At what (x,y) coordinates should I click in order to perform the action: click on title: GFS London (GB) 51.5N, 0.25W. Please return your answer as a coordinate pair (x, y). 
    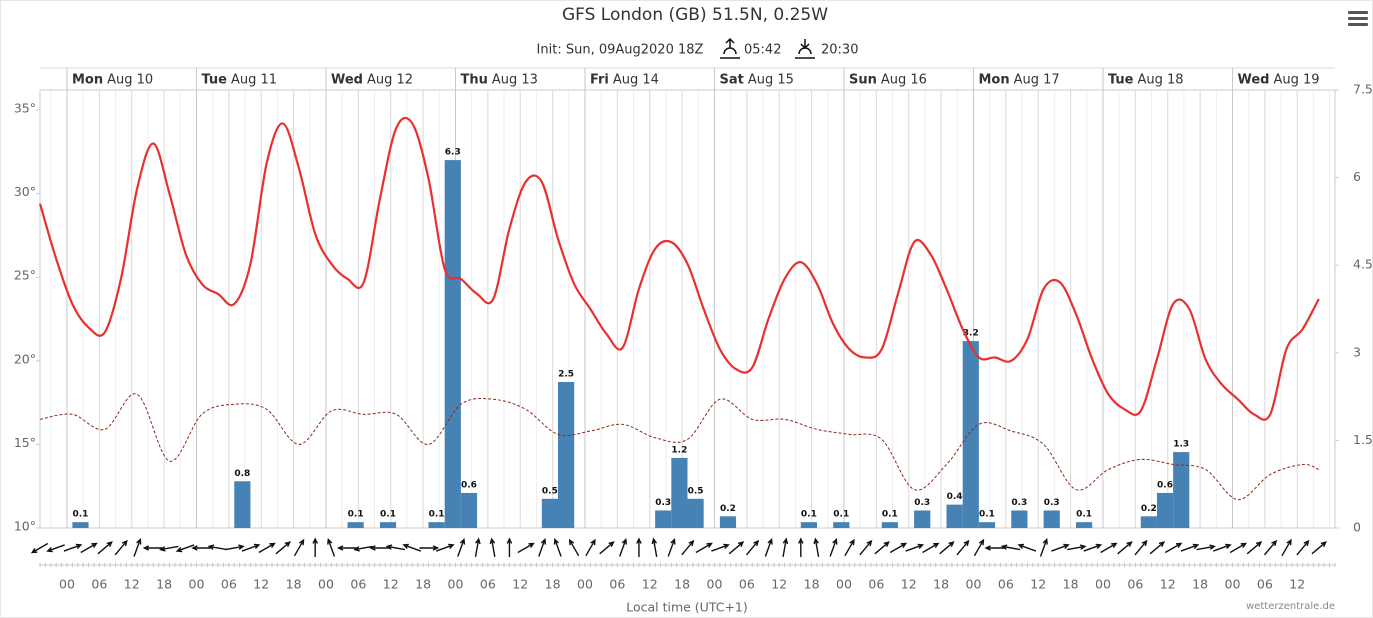
    Looking at the image, I should click on (695, 15).